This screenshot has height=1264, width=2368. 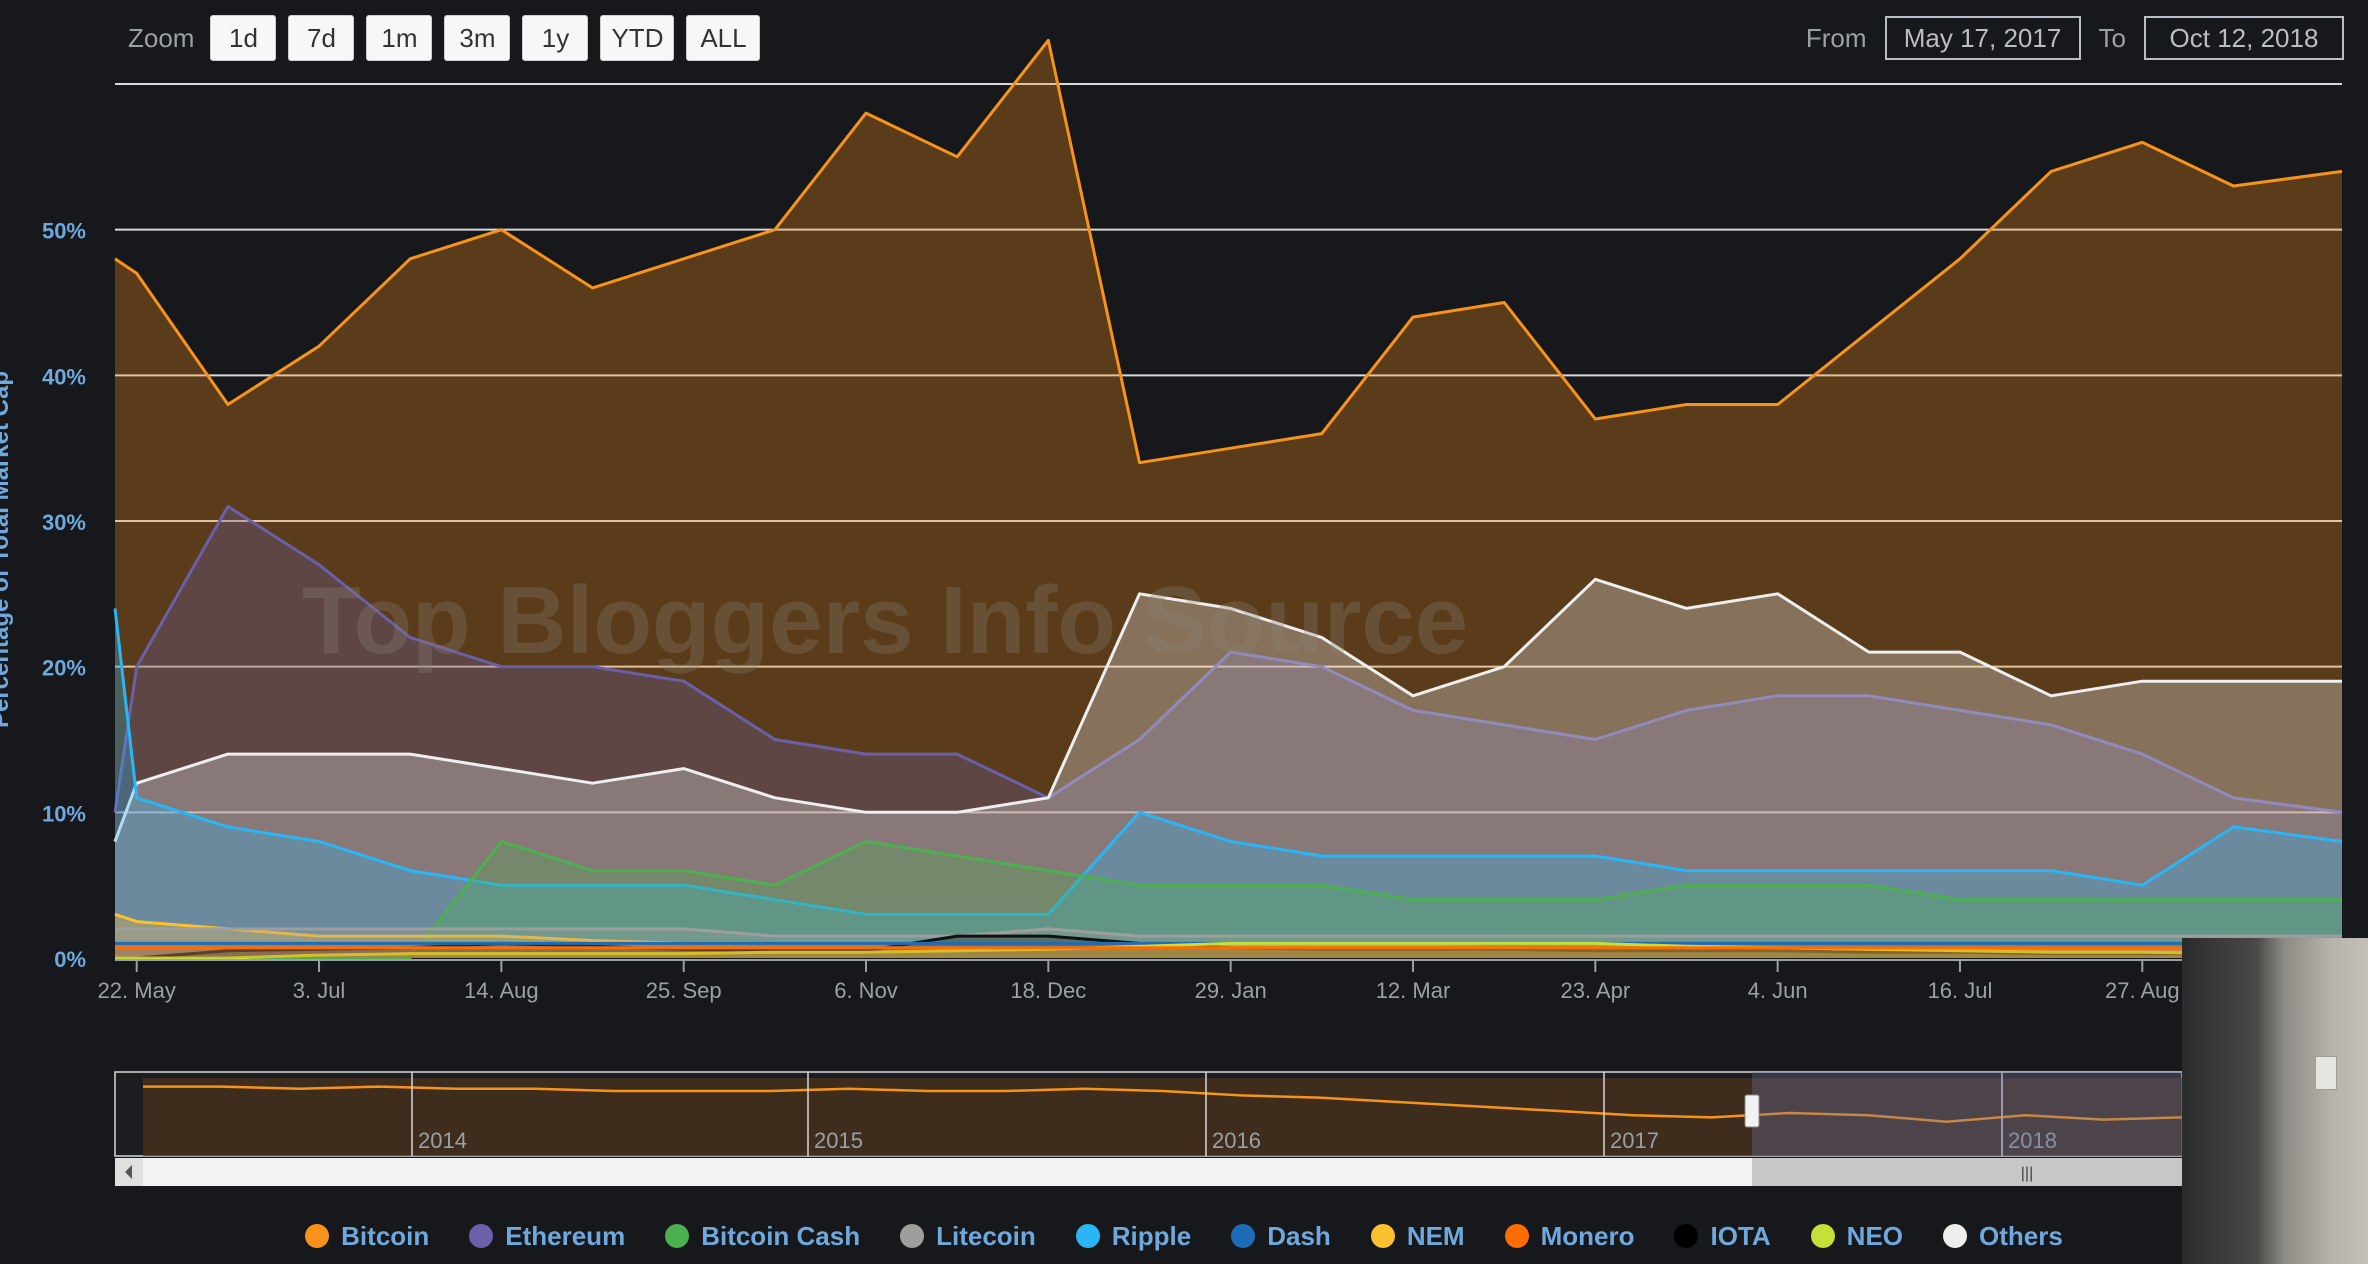 What do you see at coordinates (723, 38) in the screenshot?
I see `zoom-all-button: ALL` at bounding box center [723, 38].